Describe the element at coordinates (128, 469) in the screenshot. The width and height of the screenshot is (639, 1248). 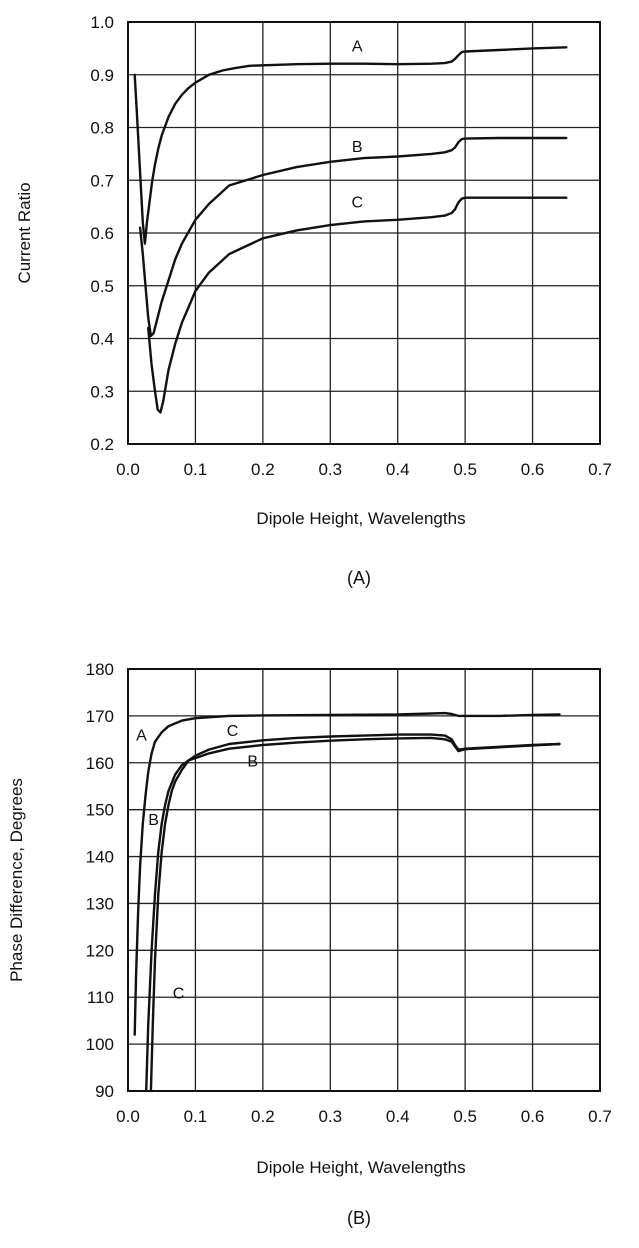
I see `chart-a-x-tick-label: 0.0` at that location.